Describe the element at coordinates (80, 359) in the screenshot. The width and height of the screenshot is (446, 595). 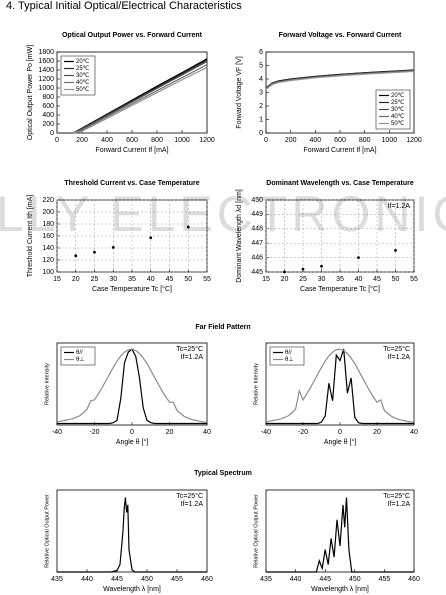
I see `legend-label: θ⊥` at that location.